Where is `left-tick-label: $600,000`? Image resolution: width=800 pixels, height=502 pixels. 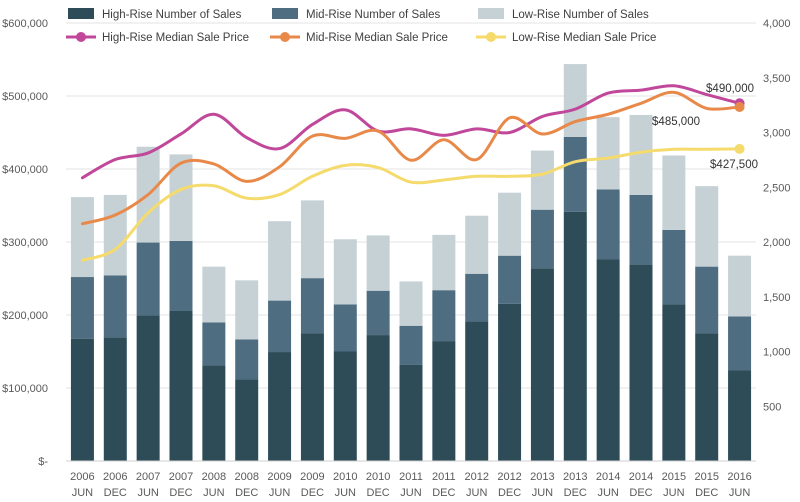
left-tick-label: $600,000 is located at coordinates (25, 24).